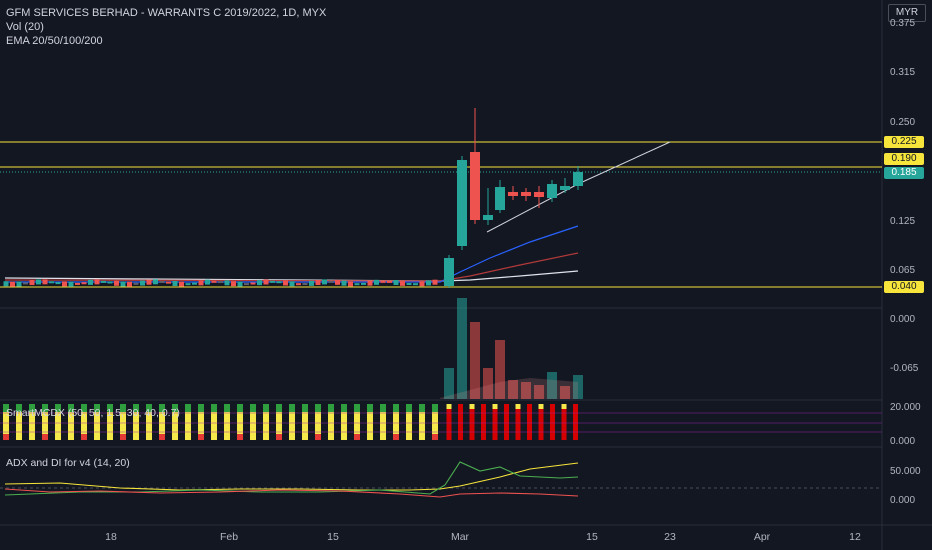 Image resolution: width=932 pixels, height=550 pixels. I want to click on price-tick: 0.315, so click(903, 72).